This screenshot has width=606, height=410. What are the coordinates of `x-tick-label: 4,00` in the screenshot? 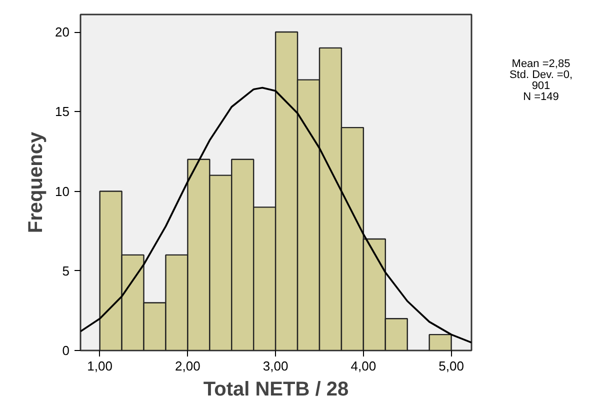 It's located at (363, 366).